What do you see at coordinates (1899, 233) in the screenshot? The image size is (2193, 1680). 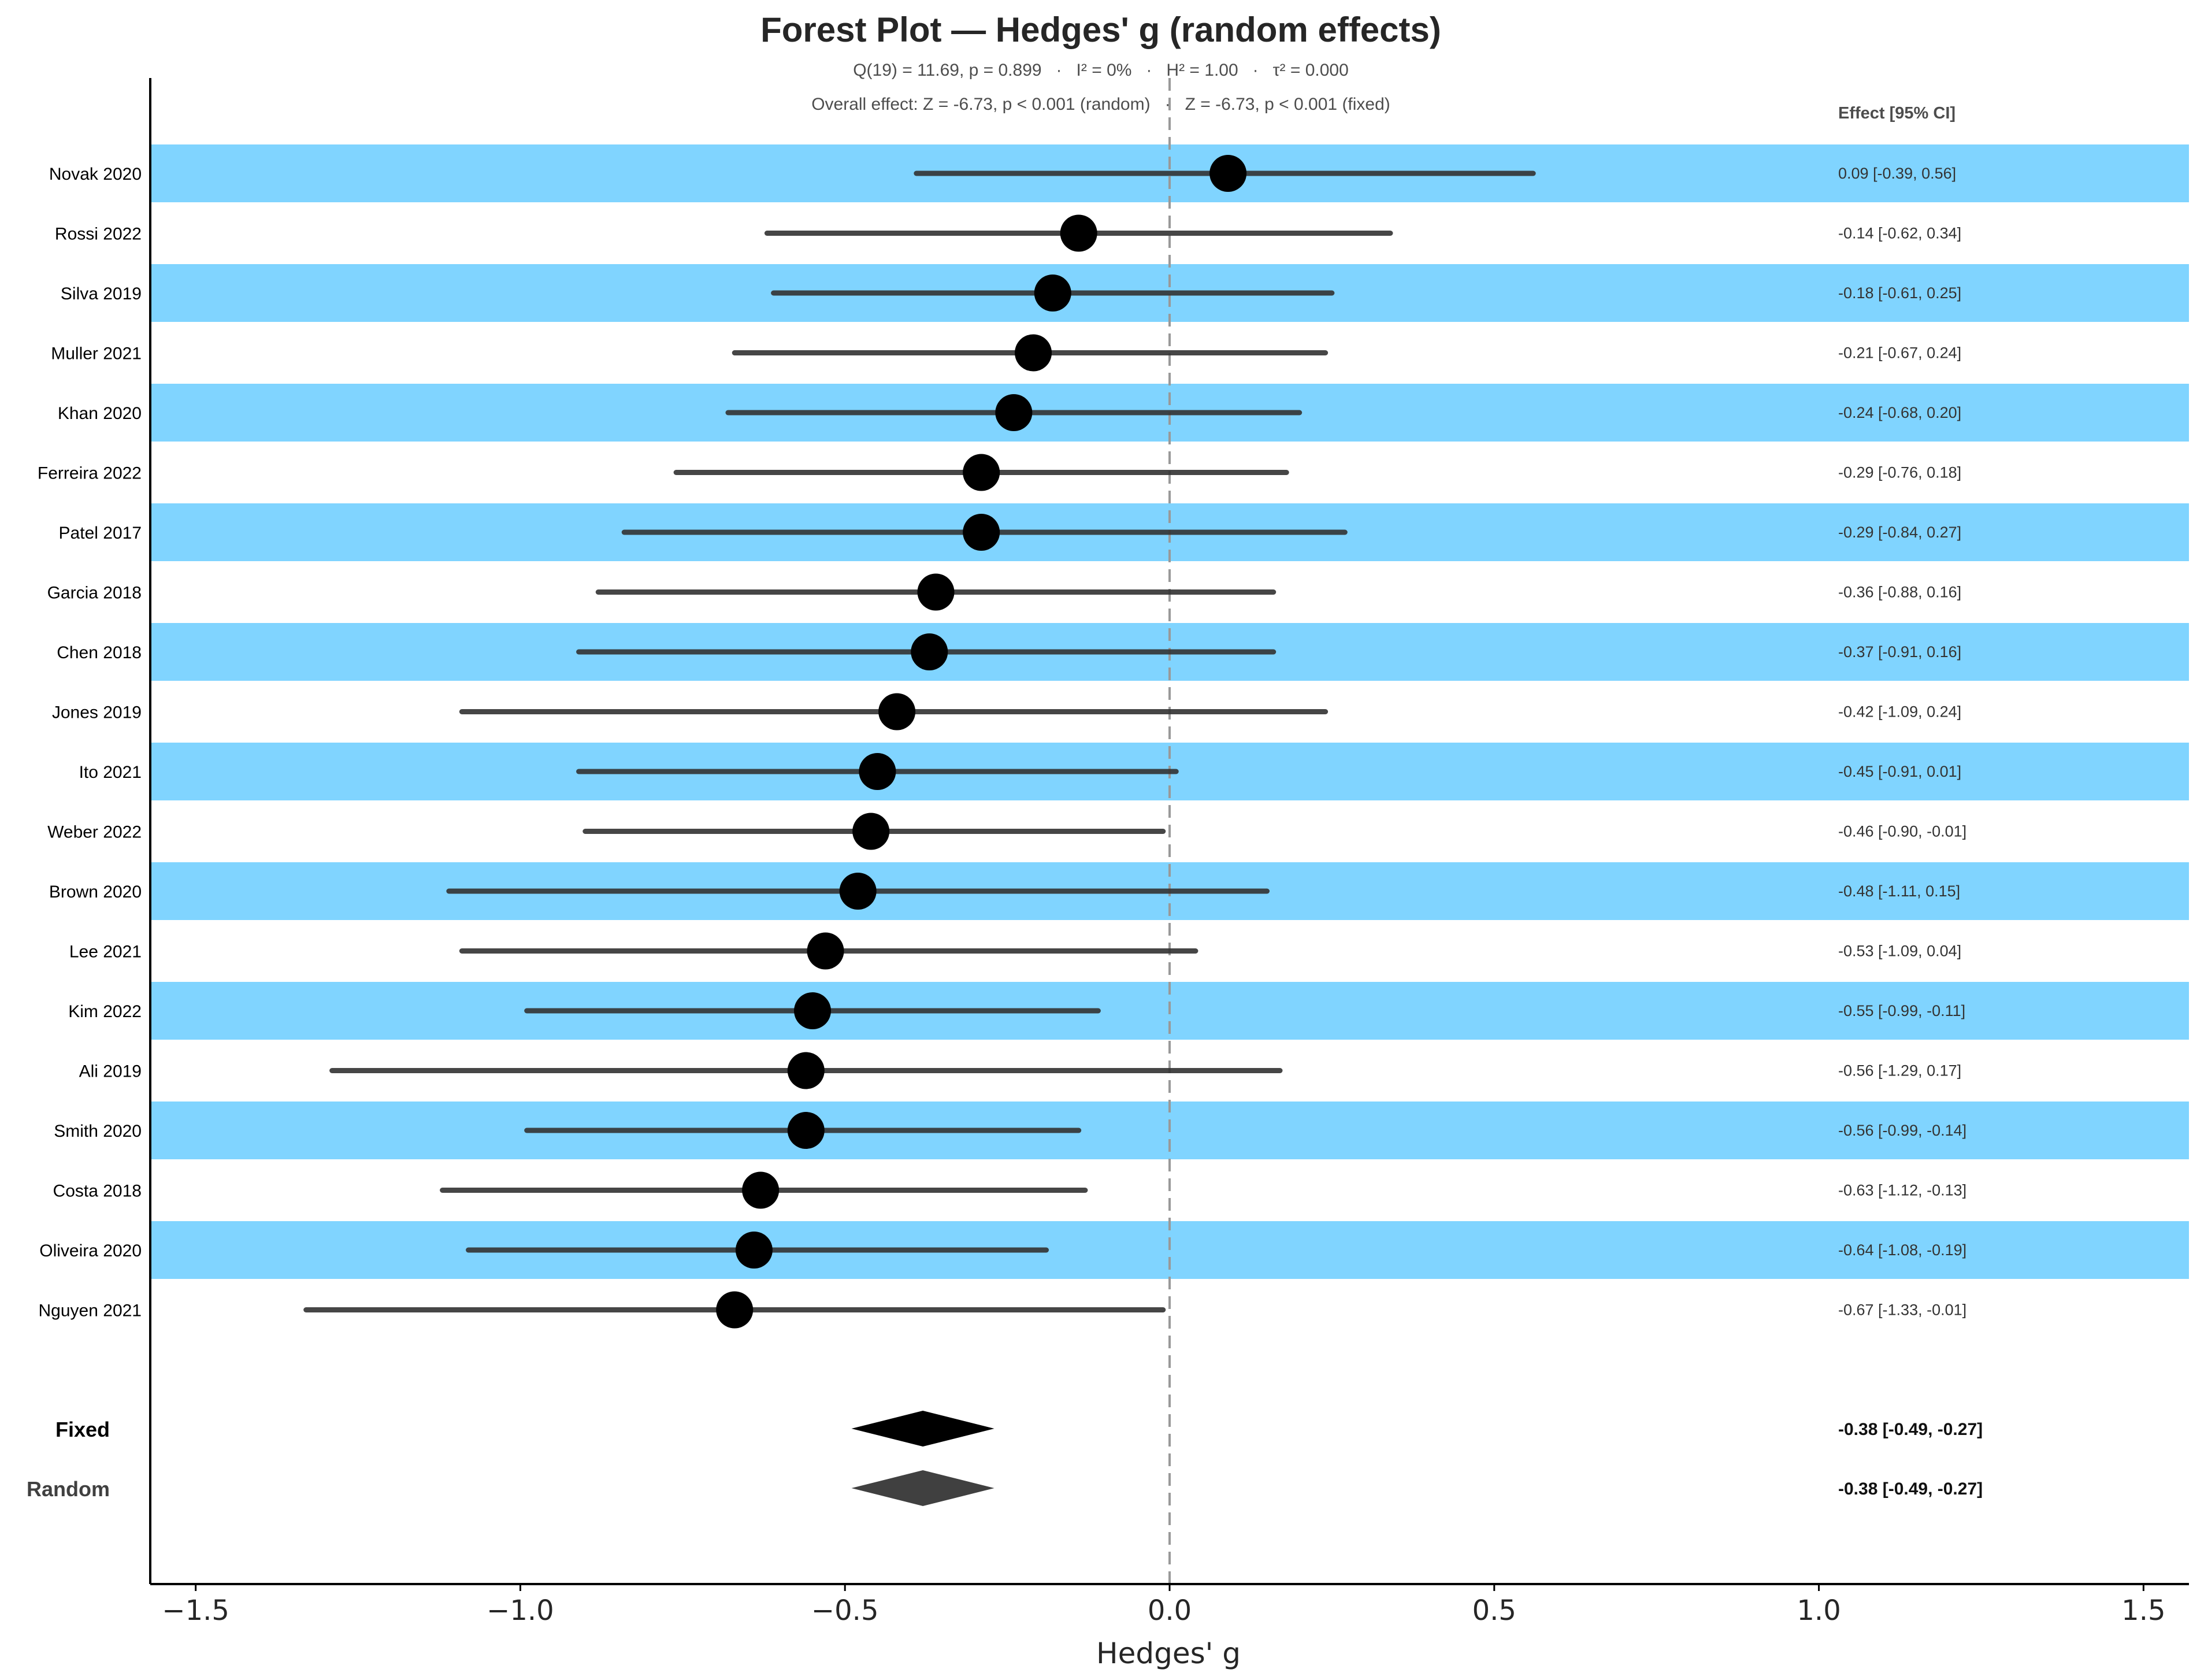 I see `ci-label: -0.14 [-0.62, 0.34]` at bounding box center [1899, 233].